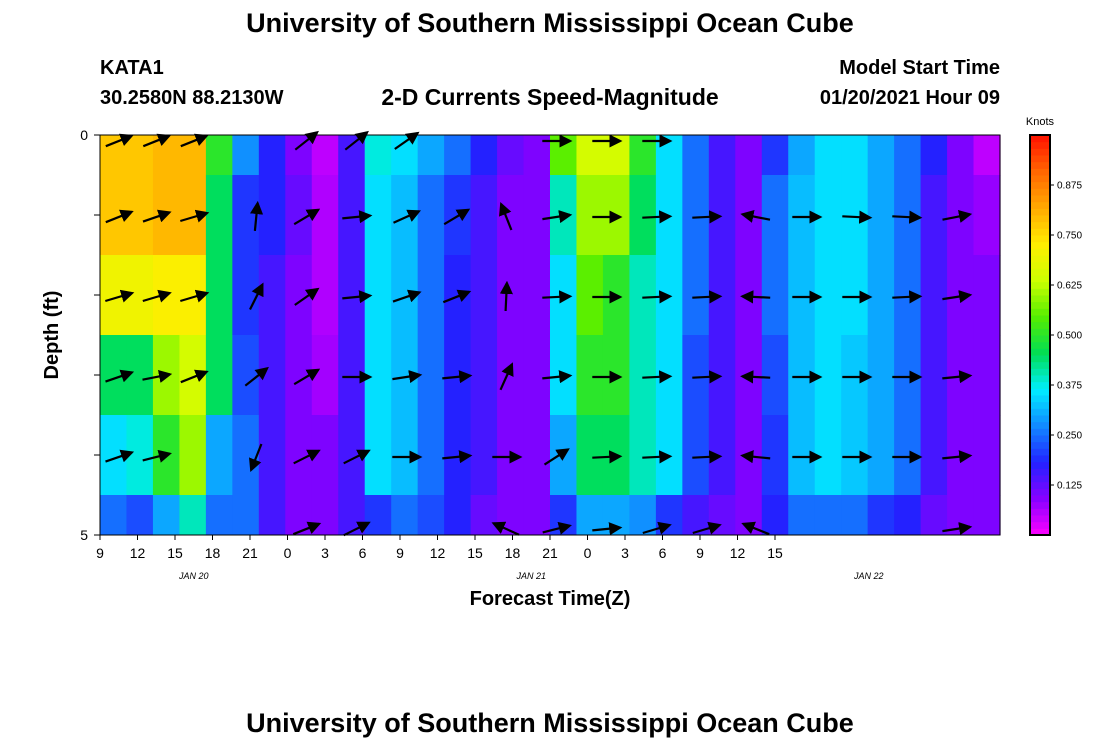 This screenshot has width=1100, height=750. What do you see at coordinates (1040, 122) in the screenshot?
I see `colorbar-units: Knots` at bounding box center [1040, 122].